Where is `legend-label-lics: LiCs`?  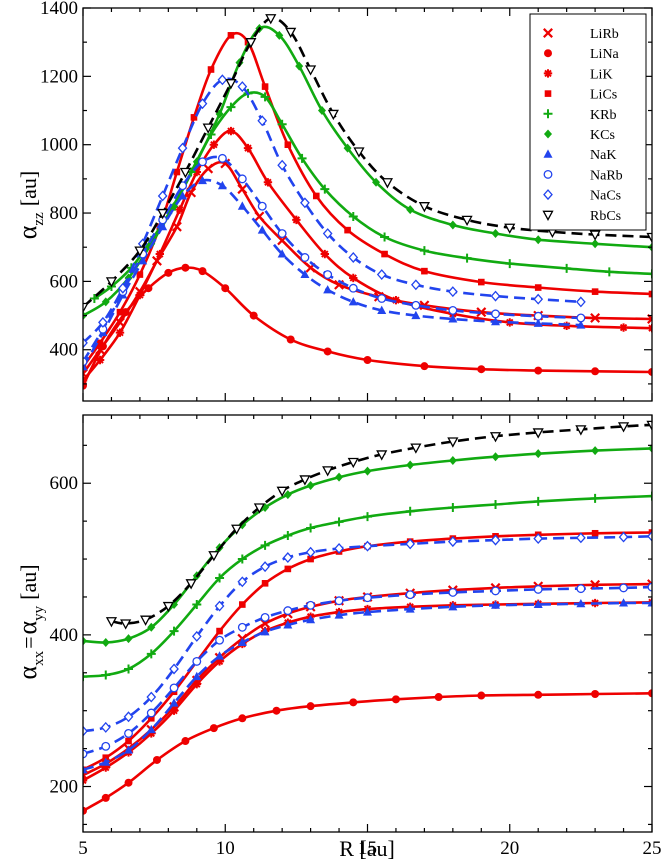 legend-label-lics: LiCs is located at coordinates (603, 95).